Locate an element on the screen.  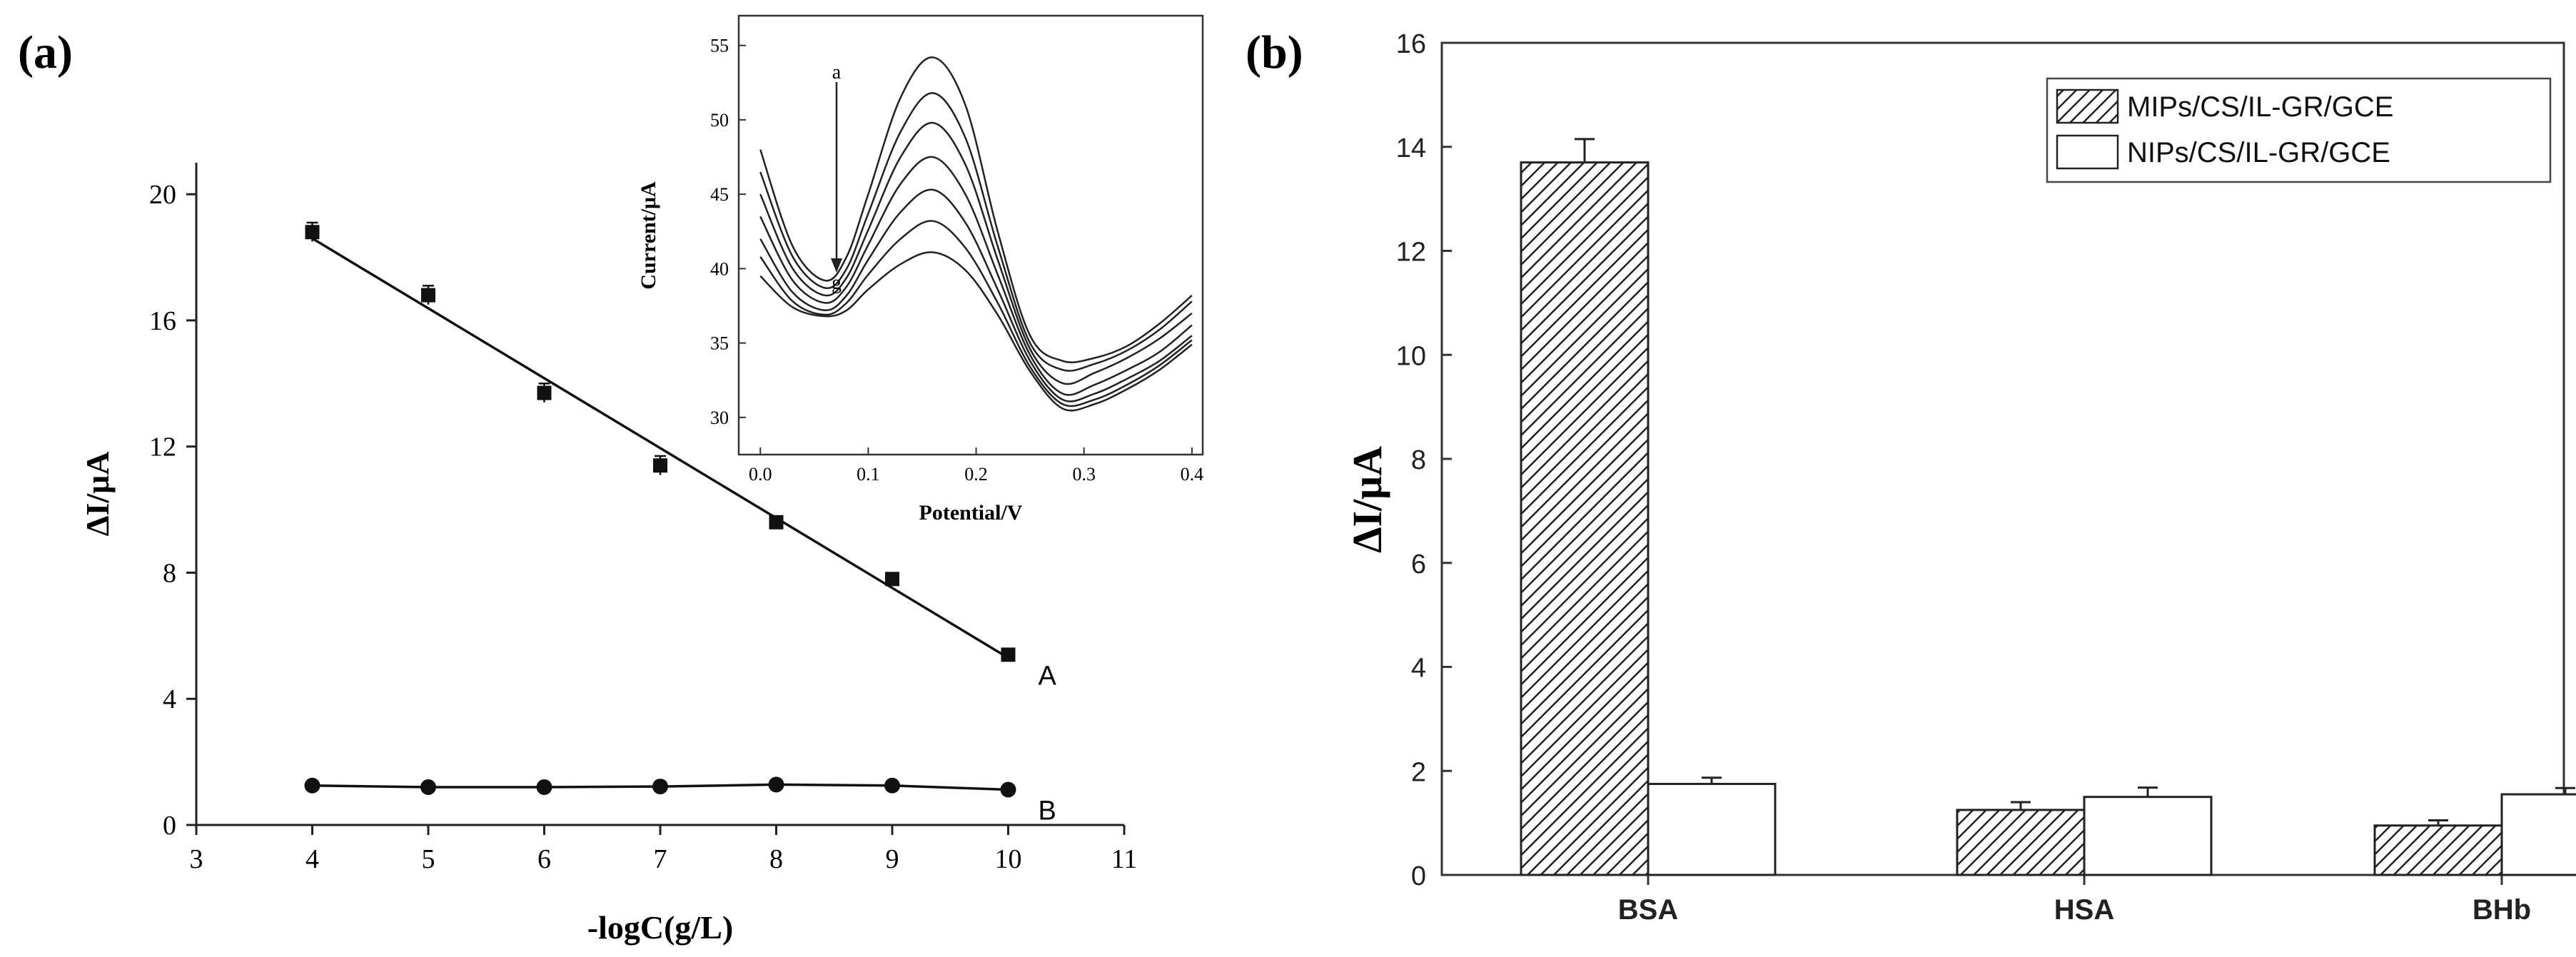
chart-a-series-line-A is located at coordinates (660, 448).